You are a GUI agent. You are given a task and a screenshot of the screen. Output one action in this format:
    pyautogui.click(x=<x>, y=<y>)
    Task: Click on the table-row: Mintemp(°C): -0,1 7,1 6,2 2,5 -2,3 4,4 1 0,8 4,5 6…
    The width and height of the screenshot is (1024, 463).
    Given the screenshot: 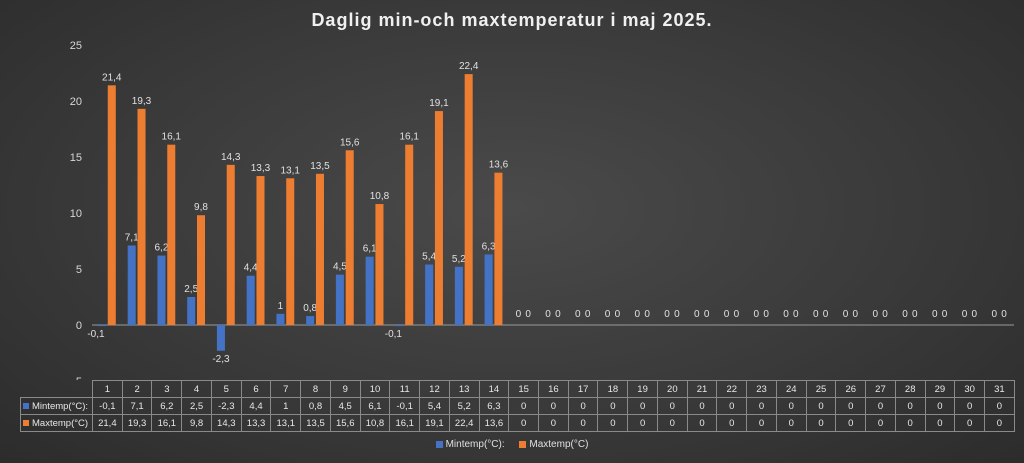 What is the action you would take?
    pyautogui.click(x=517, y=406)
    